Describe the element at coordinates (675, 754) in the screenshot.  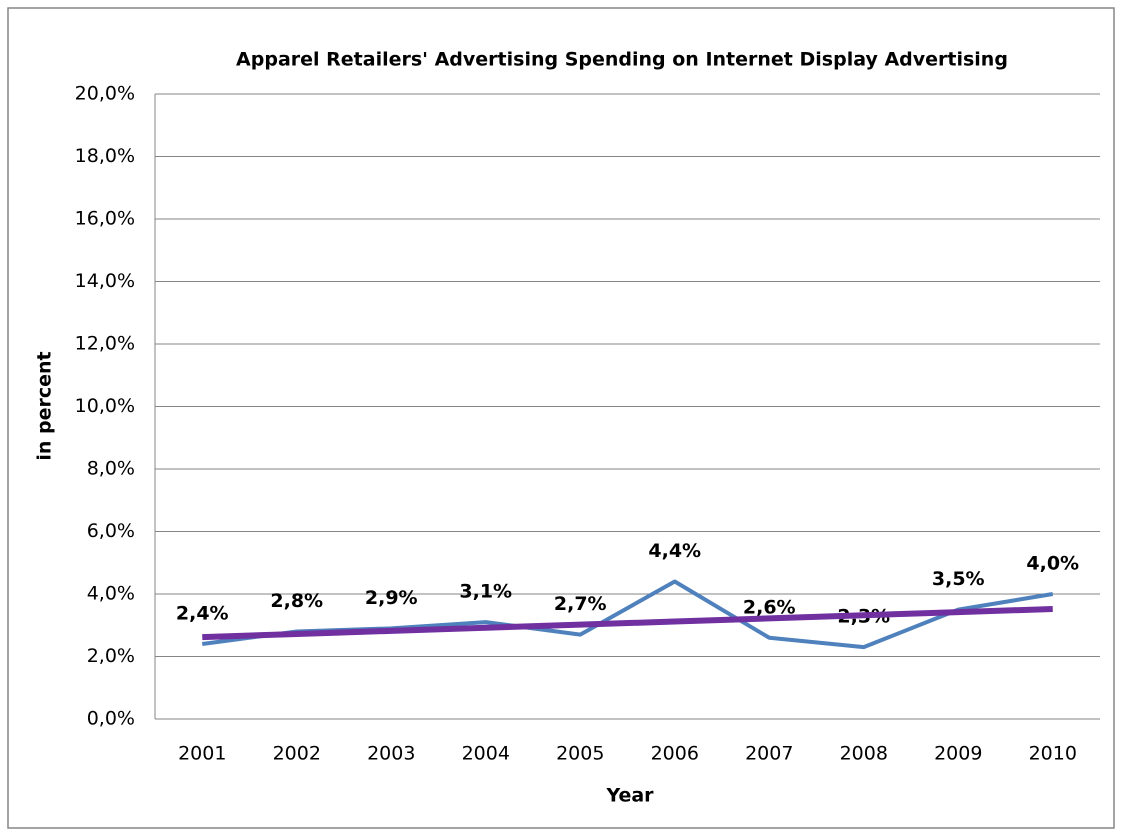
I see `x-tick-label: 2006` at that location.